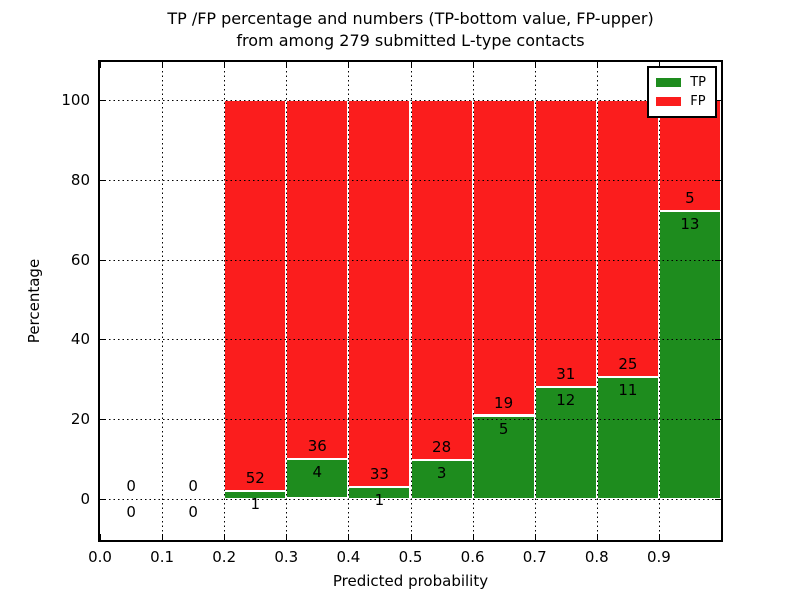 The image size is (800, 600). Describe the element at coordinates (80, 179) in the screenshot. I see `y-tick-label: 80` at that location.